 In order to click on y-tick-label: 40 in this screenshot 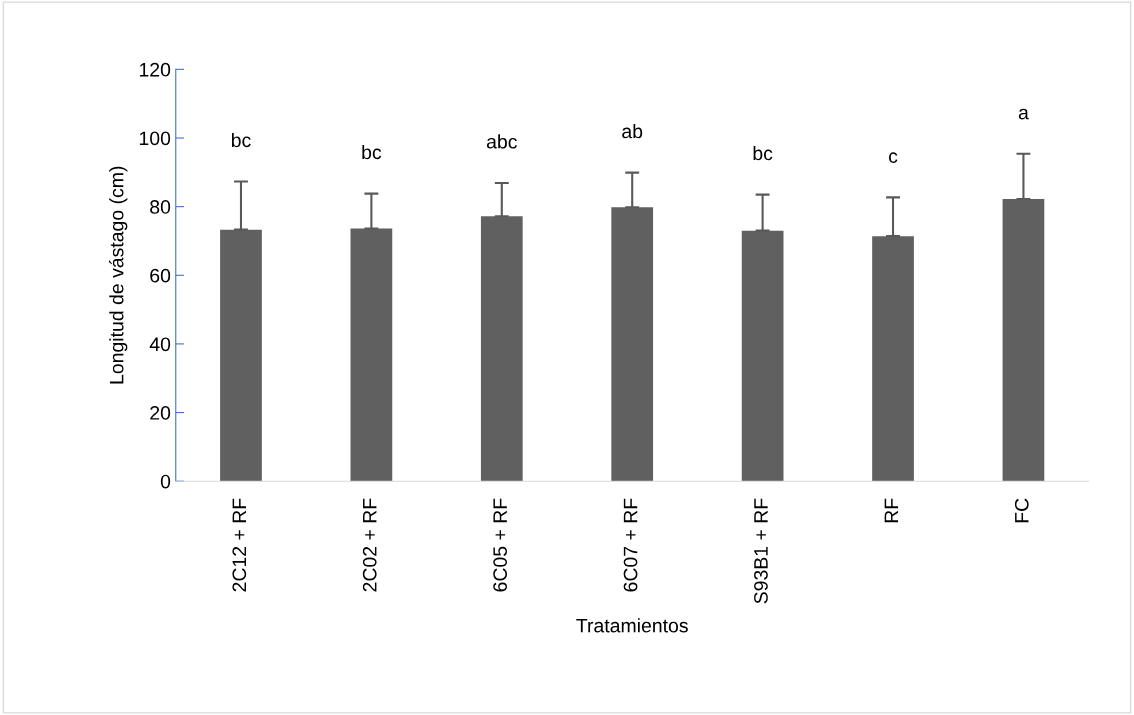, I will do `click(160, 344)`.